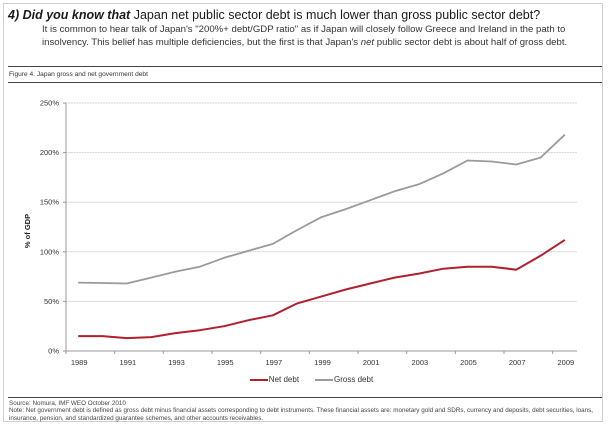 This screenshot has width=609, height=429. I want to click on x-tick-label: 2005, so click(468, 362).